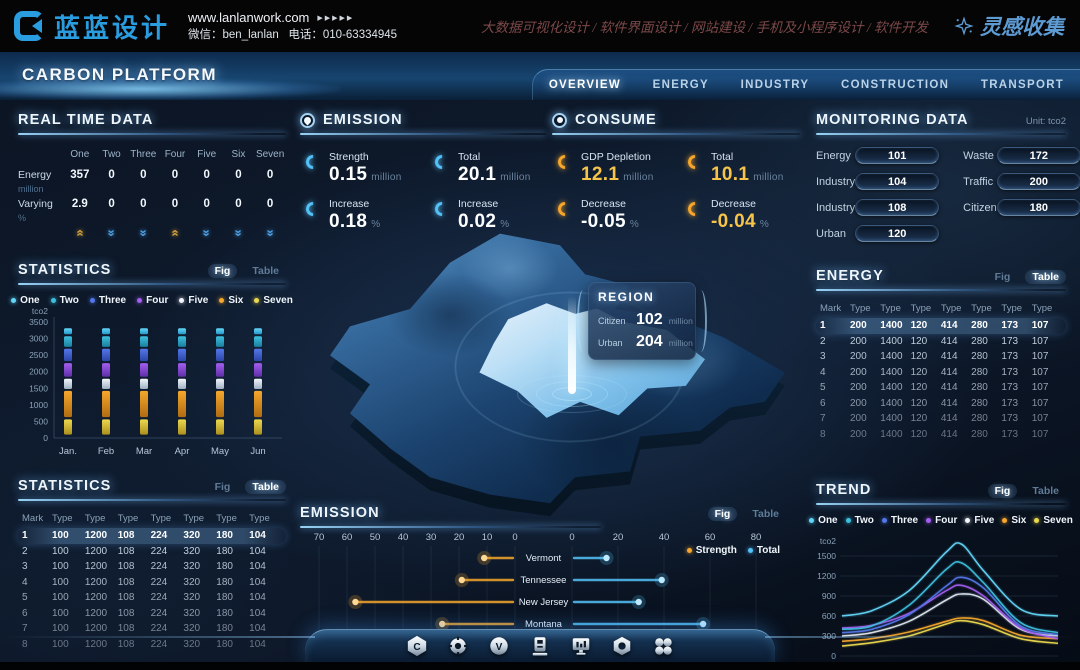  What do you see at coordinates (144, 551) in the screenshot?
I see `table-row: 2 100 1200 108 224 320 180 104` at bounding box center [144, 551].